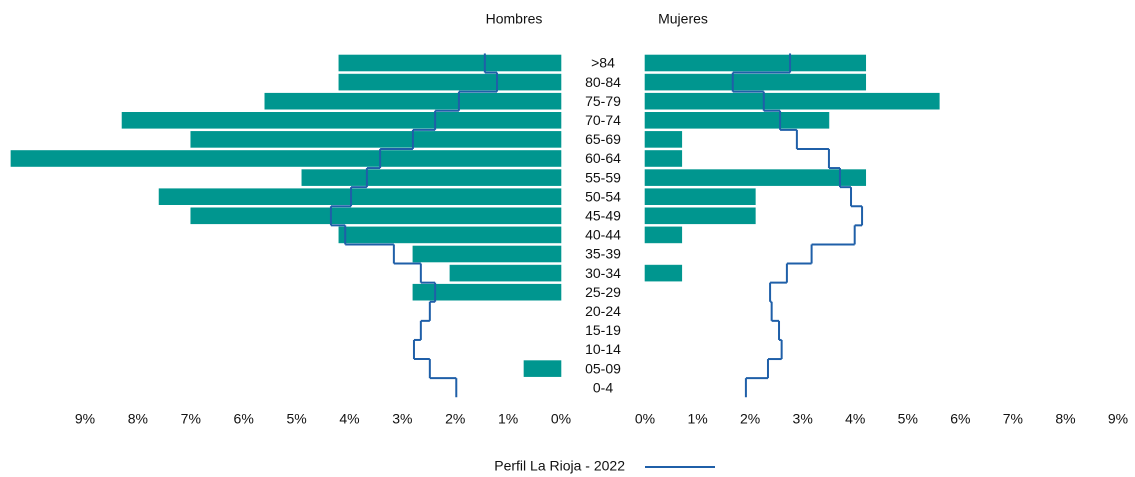 The width and height of the screenshot is (1135, 477). Describe the element at coordinates (603, 330) in the screenshot. I see `category-label: 15-19` at that location.